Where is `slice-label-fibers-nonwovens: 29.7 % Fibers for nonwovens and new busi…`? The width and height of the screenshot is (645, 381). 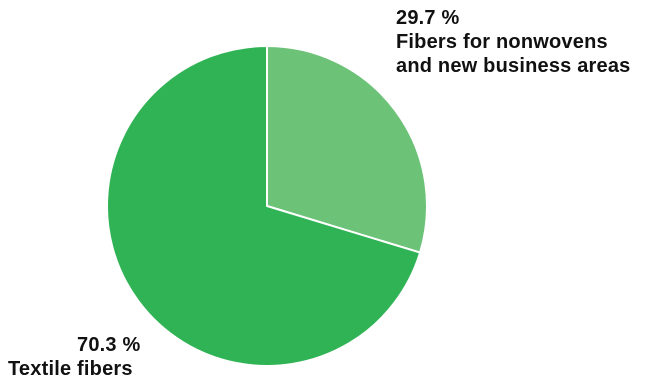 slice-label-fibers-nonwovens: 29.7 % Fibers for nonwovens and new busi… is located at coordinates (513, 42).